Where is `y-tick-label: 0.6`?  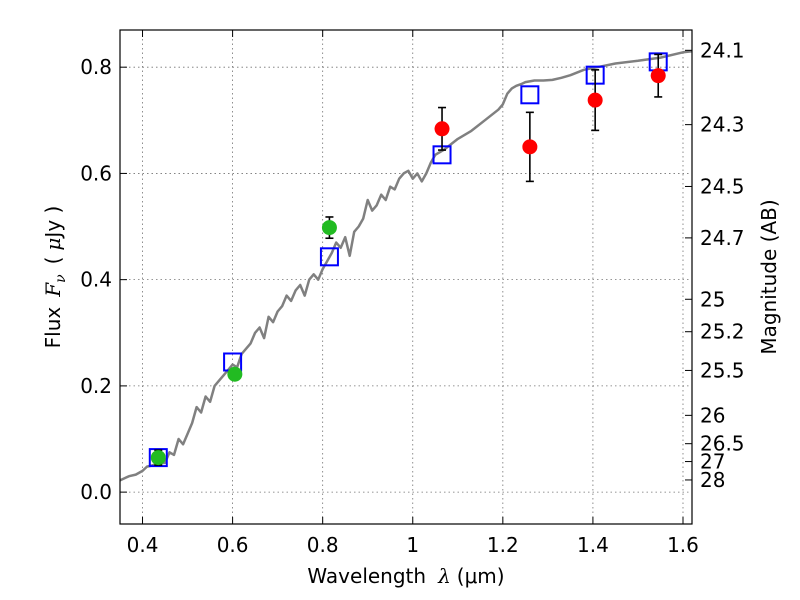 y-tick-label: 0.6 is located at coordinates (96, 173).